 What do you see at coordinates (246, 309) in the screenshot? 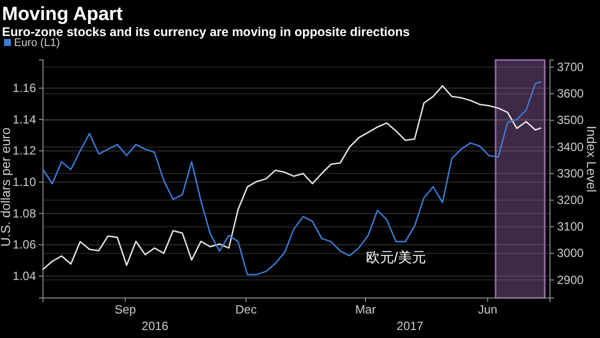
I see `x-tick-label: Dec` at bounding box center [246, 309].